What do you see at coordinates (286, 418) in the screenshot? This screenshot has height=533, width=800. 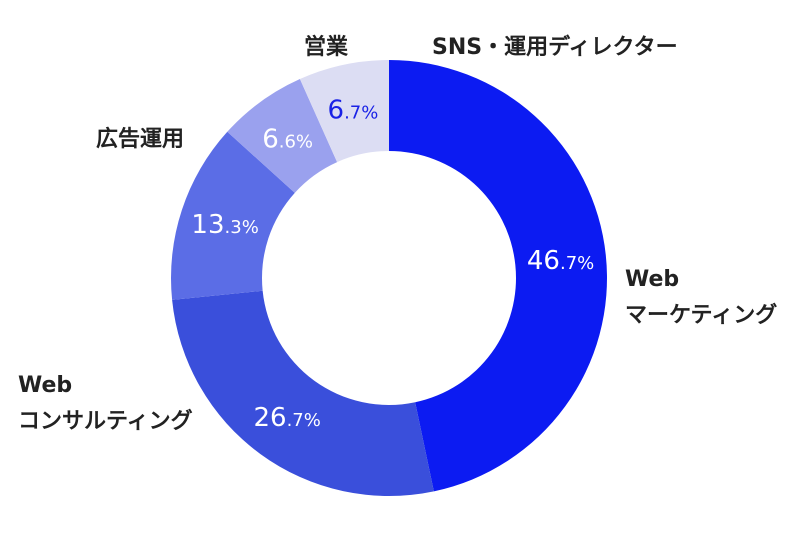 I see `slice-value-label: 26.7%` at bounding box center [286, 418].